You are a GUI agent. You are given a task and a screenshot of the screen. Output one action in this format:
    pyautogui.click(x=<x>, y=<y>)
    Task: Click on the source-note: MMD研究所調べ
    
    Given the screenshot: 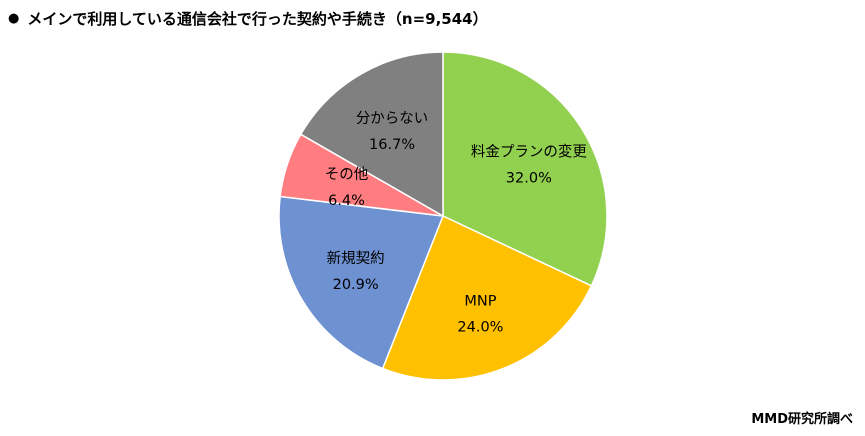 What is the action you would take?
    pyautogui.click(x=802, y=419)
    